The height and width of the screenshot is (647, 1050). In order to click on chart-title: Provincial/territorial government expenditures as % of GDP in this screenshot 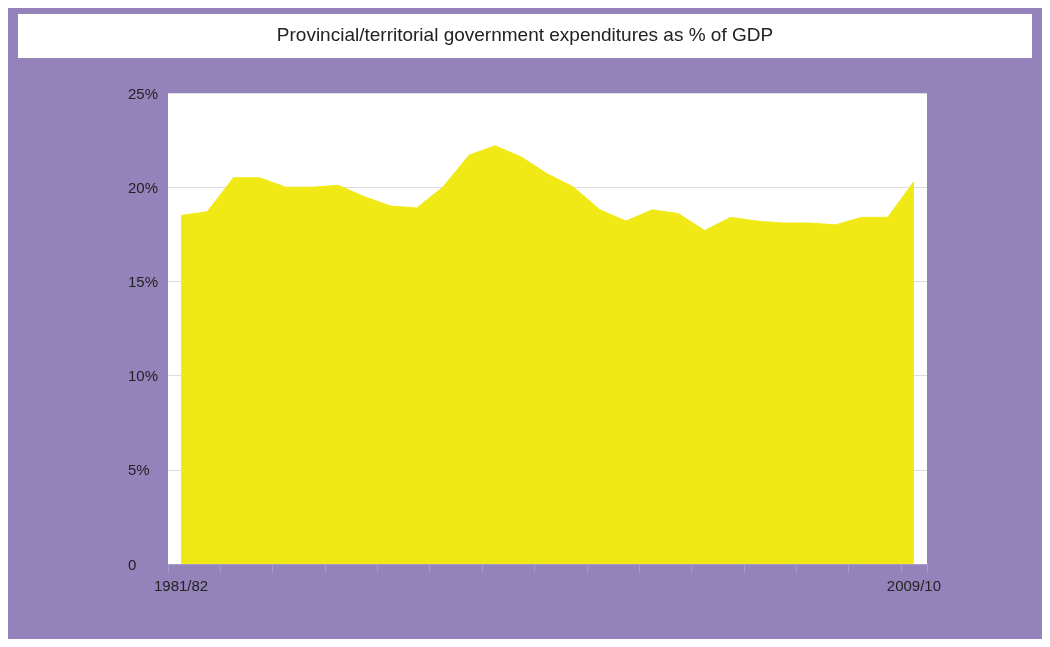, I will do `click(525, 34)`.